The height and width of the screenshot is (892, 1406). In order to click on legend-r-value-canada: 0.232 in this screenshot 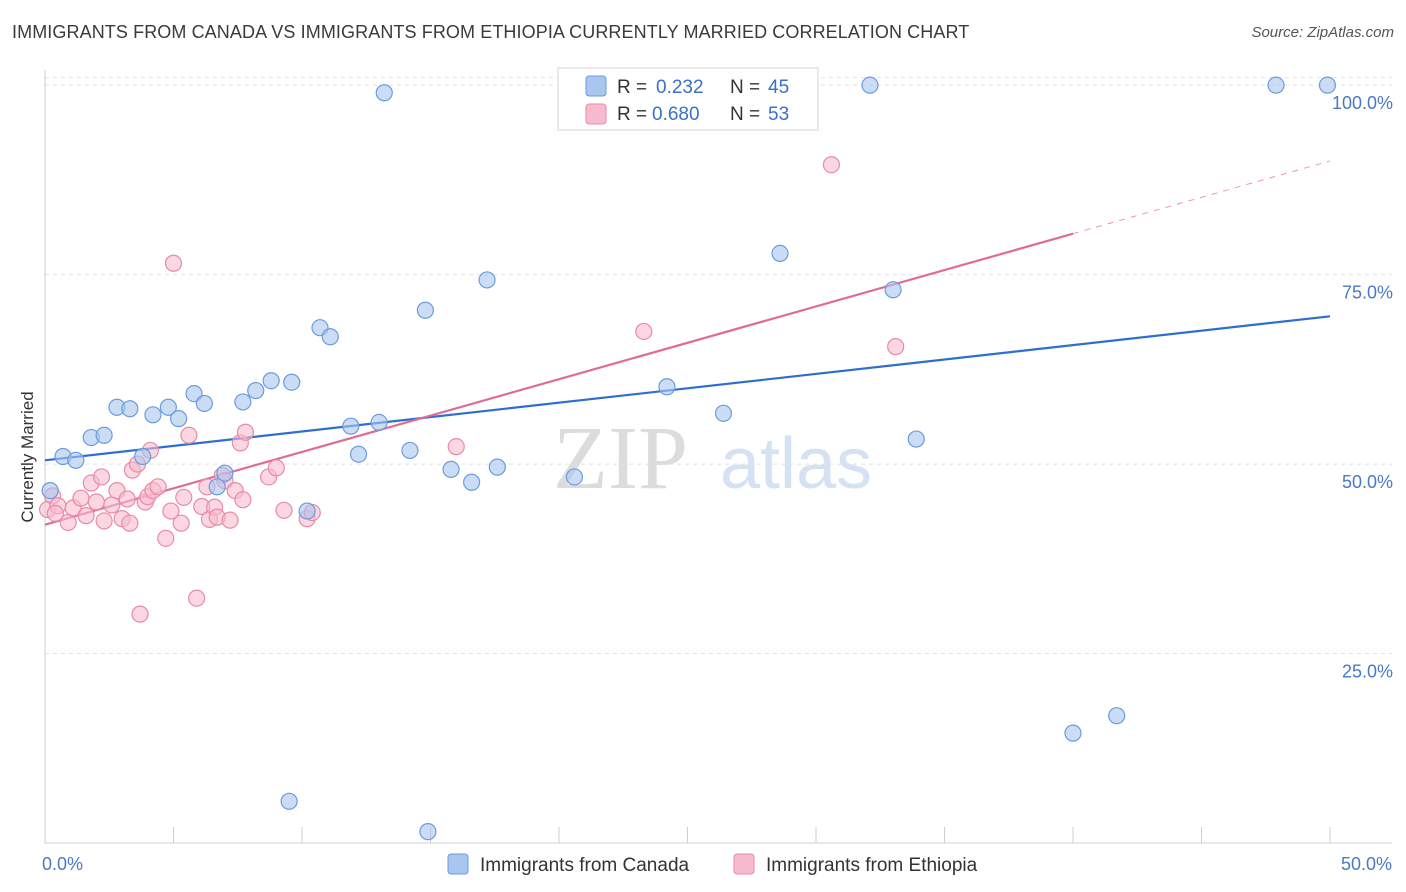, I will do `click(680, 87)`.